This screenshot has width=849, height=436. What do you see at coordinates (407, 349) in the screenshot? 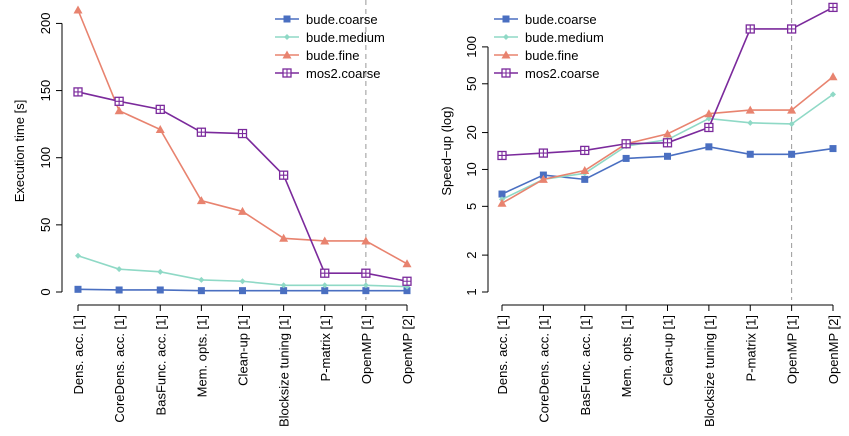
I see `x-tick-label: OpenMP [2]` at bounding box center [407, 349].